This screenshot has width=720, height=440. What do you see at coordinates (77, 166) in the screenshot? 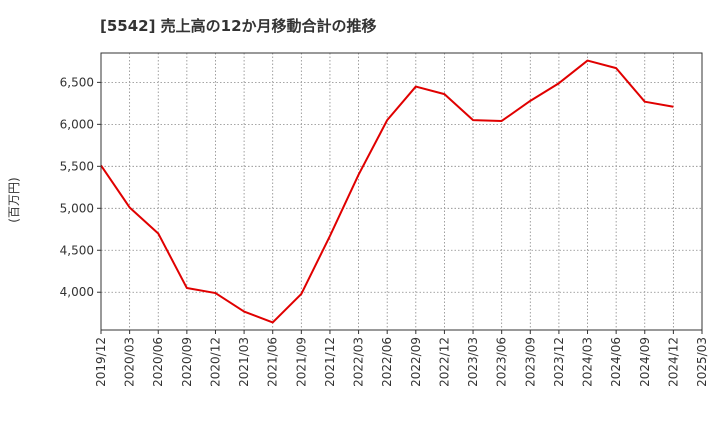
I see `y-tick-label: 5,500` at bounding box center [77, 166].